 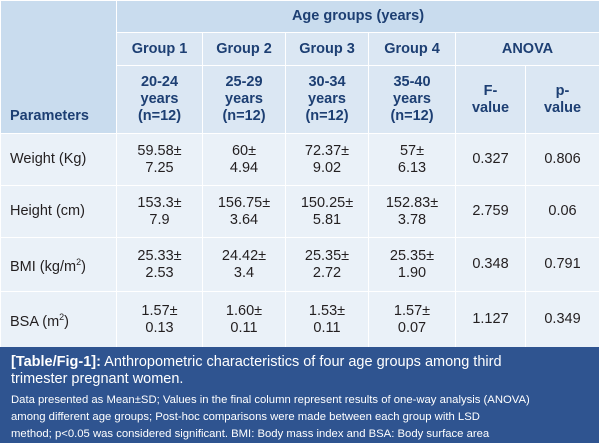 I want to click on group-4-cell: 1.57± 0.07, so click(x=412, y=319).